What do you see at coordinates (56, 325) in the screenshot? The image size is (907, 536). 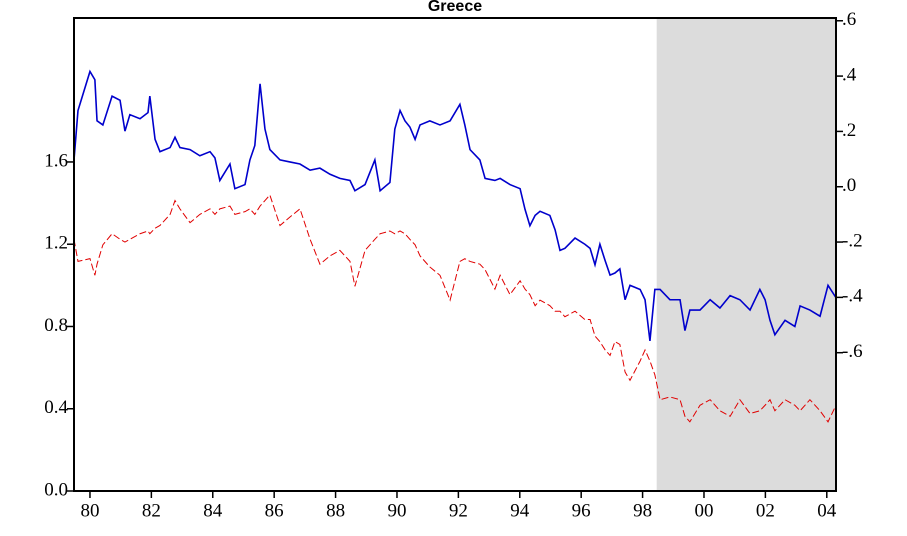 I see `y-tick-label: 0.8` at bounding box center [56, 325].